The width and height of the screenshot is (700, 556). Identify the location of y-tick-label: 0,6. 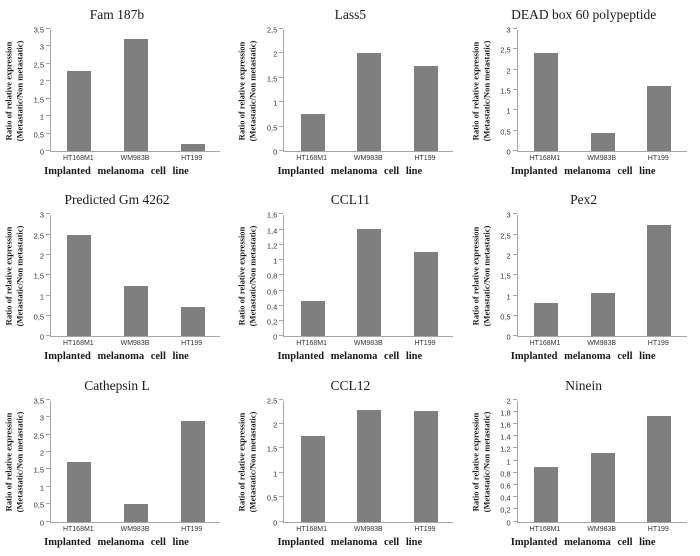
(272, 292).